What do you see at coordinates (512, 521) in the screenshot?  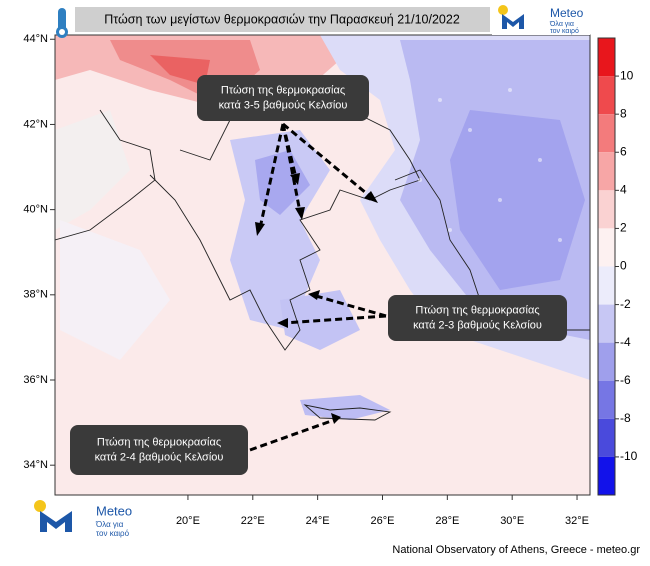 I see `lon-tick-label: 30°E` at bounding box center [512, 521].